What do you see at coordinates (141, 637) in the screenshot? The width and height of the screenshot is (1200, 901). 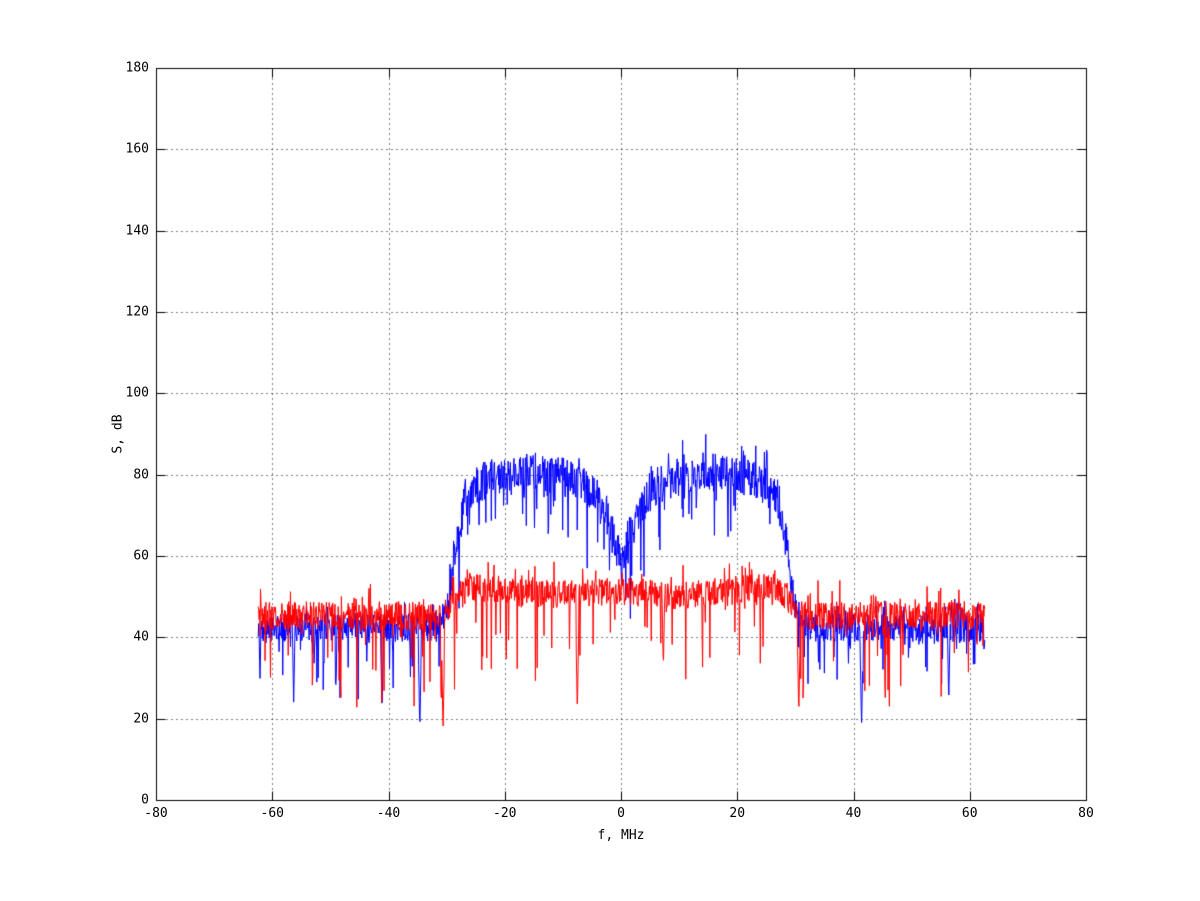 I see `y-tick-label: 40` at bounding box center [141, 637].